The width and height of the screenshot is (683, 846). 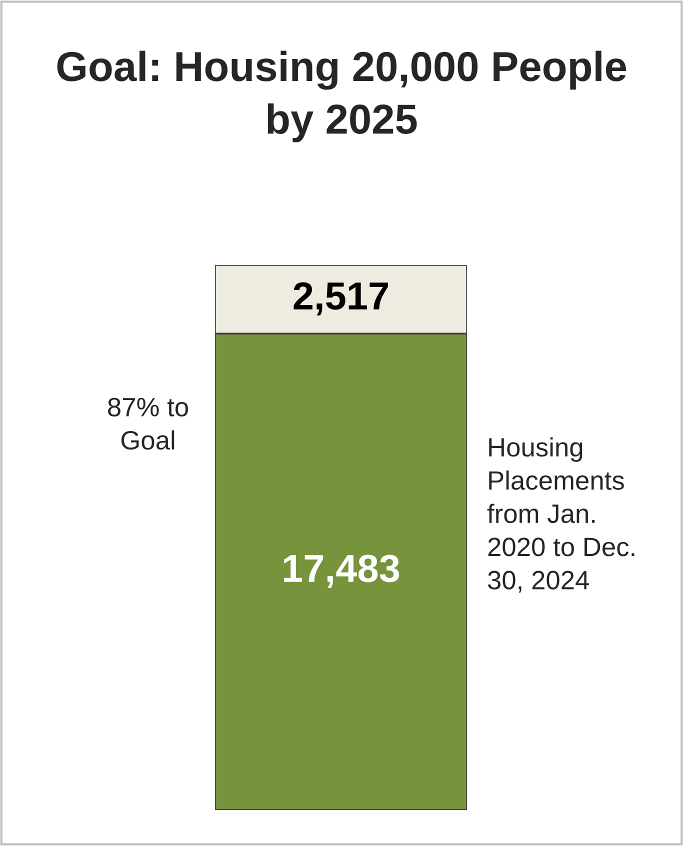 What do you see at coordinates (148, 424) in the screenshot?
I see `text: 87% to Goal` at bounding box center [148, 424].